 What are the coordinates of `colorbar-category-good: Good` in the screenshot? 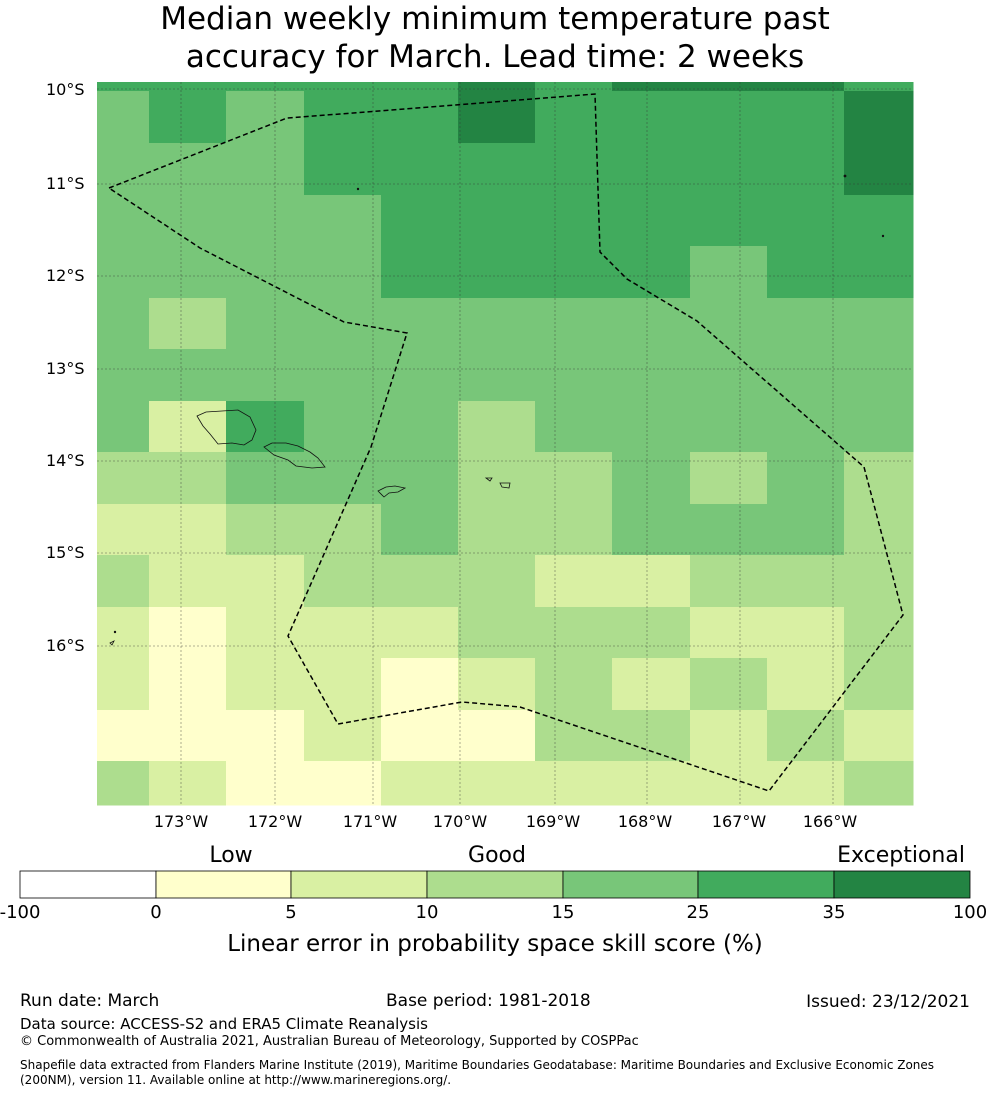 It's located at (497, 855).